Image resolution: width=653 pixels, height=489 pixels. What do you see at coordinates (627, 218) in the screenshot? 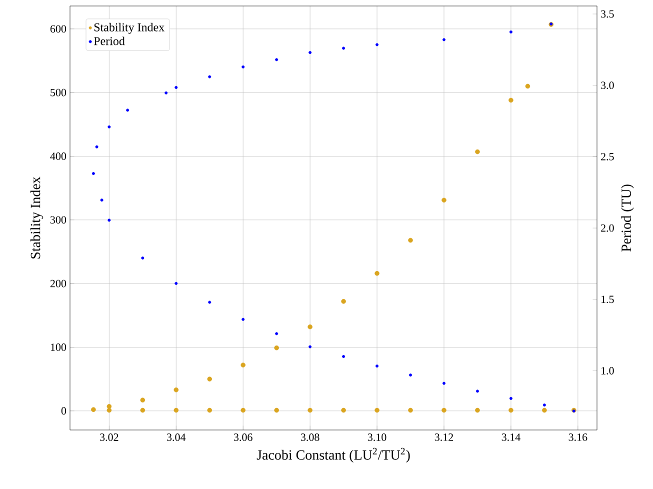
I see `y2-axis-title: Period (TU)` at bounding box center [627, 218].